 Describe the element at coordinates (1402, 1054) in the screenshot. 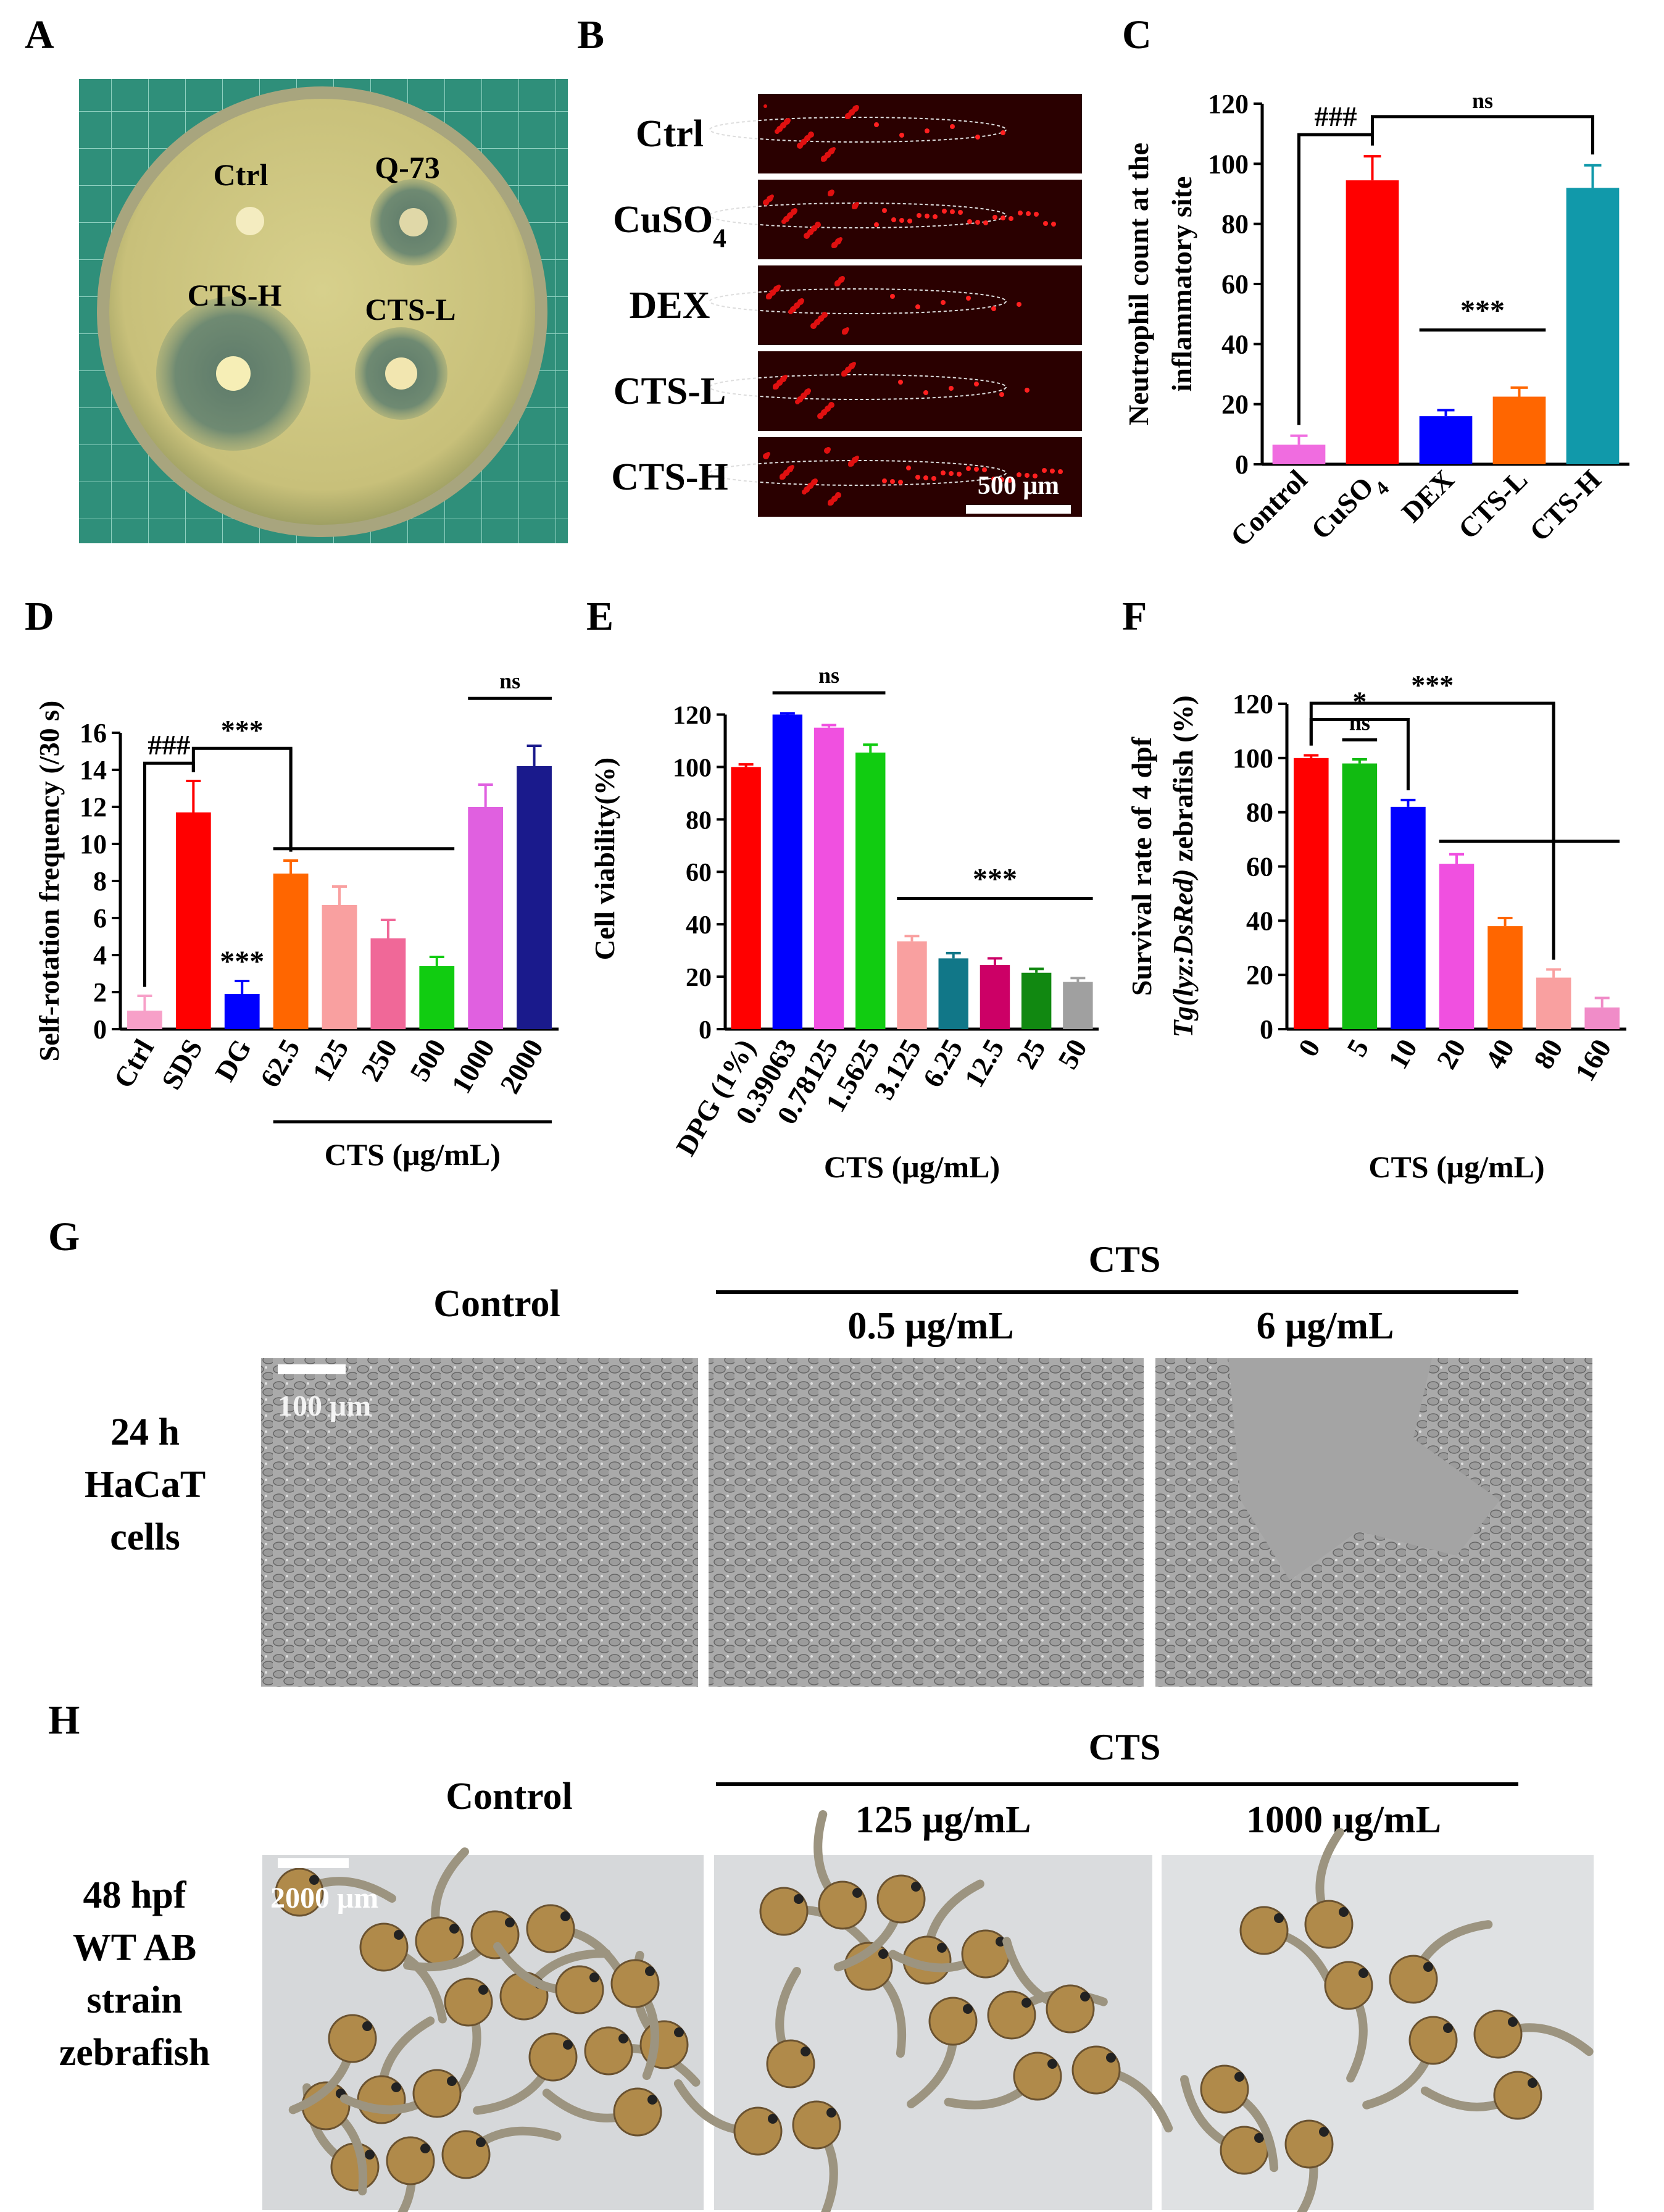

I see `x-tick-label: 10` at that location.